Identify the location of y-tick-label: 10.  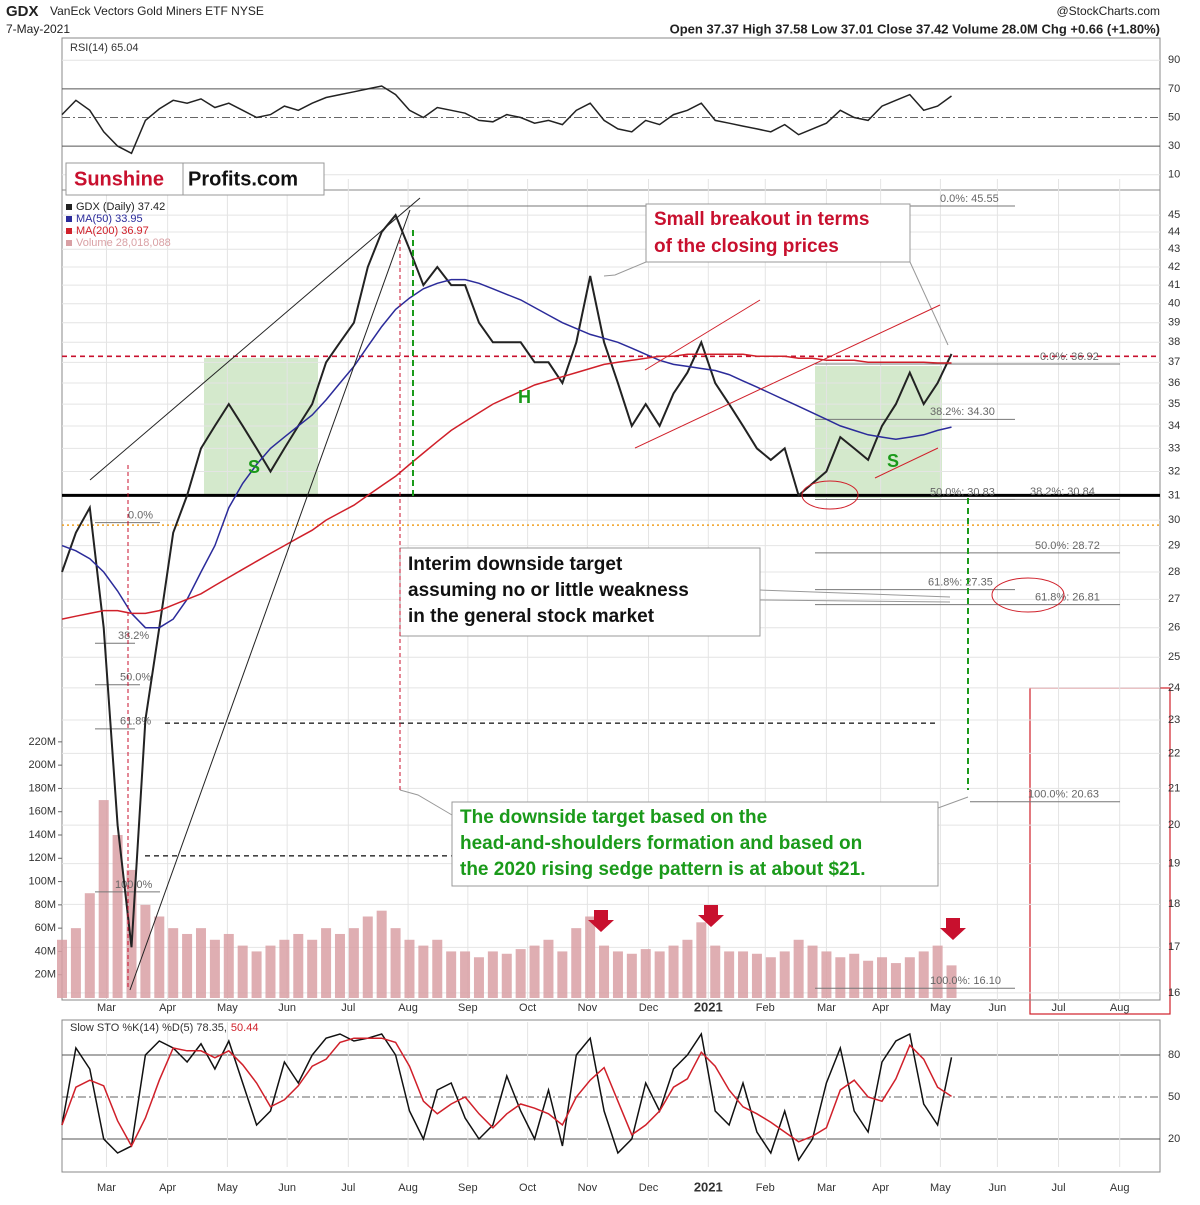
(1174, 175).